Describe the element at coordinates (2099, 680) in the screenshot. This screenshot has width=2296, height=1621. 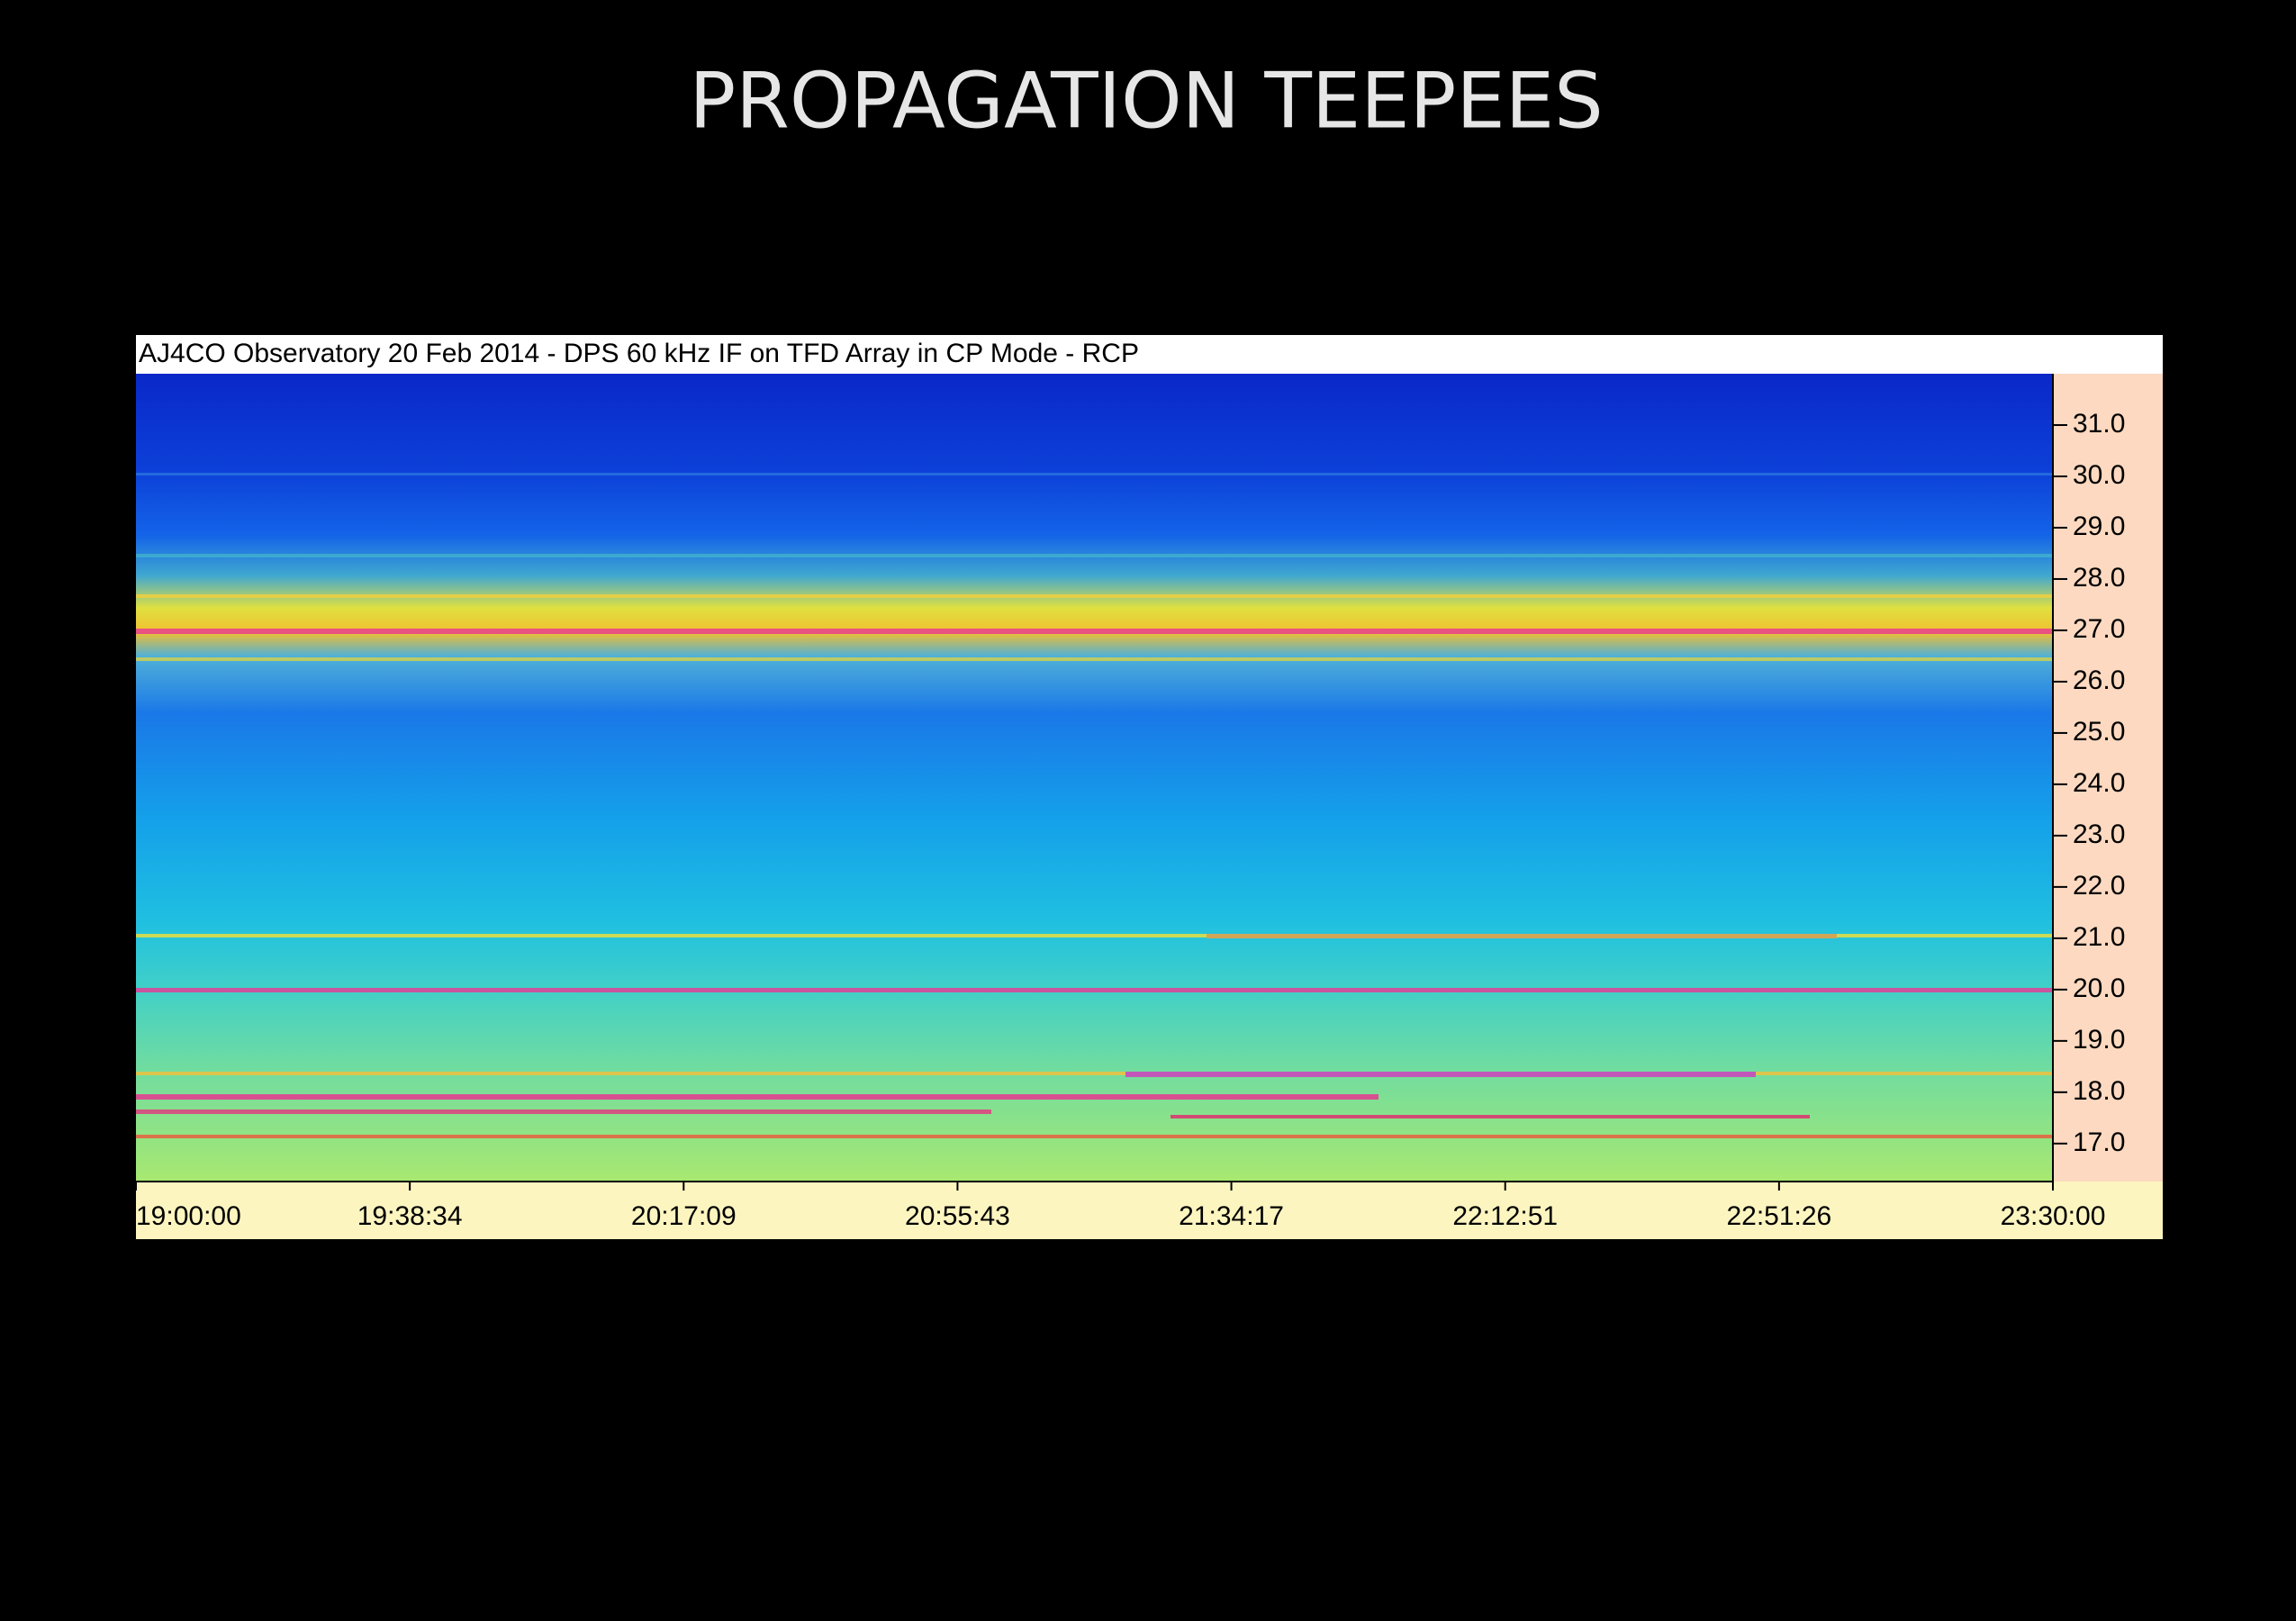
I see `y-tick-label: 26.0` at that location.